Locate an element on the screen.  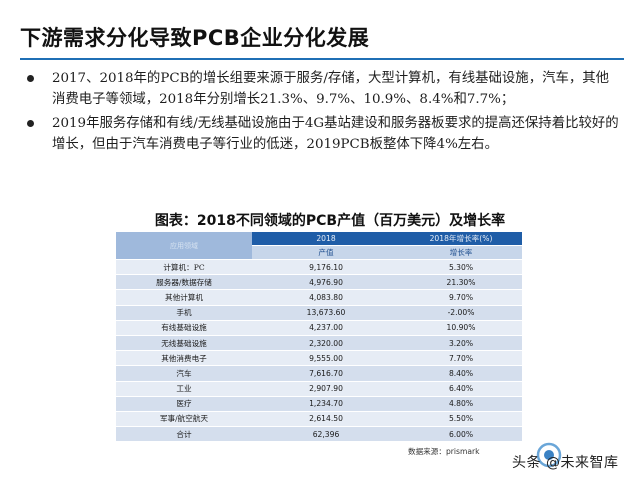
table-row: 军事/航空航天 2,614.50 5.50% is located at coordinates (319, 419).